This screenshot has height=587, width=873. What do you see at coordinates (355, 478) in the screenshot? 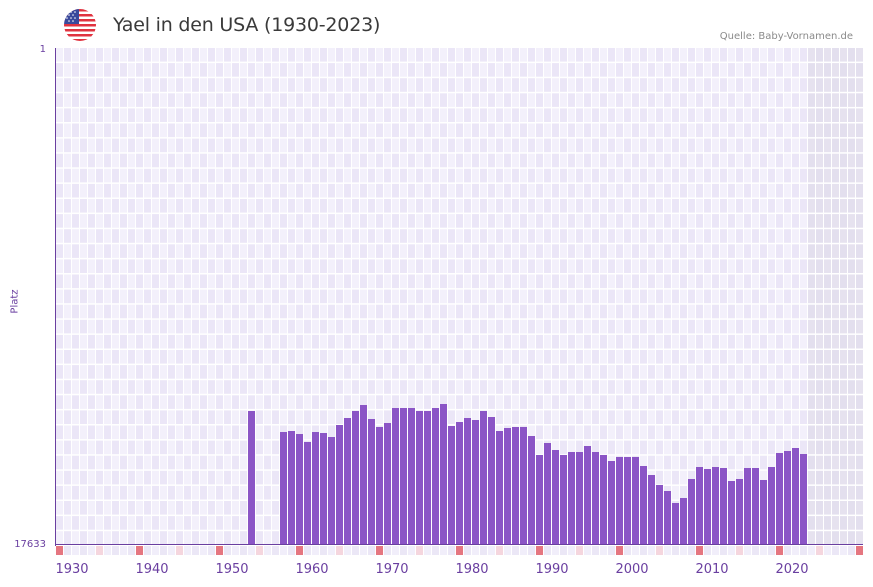
I see `bar-1967` at bounding box center [355, 478].